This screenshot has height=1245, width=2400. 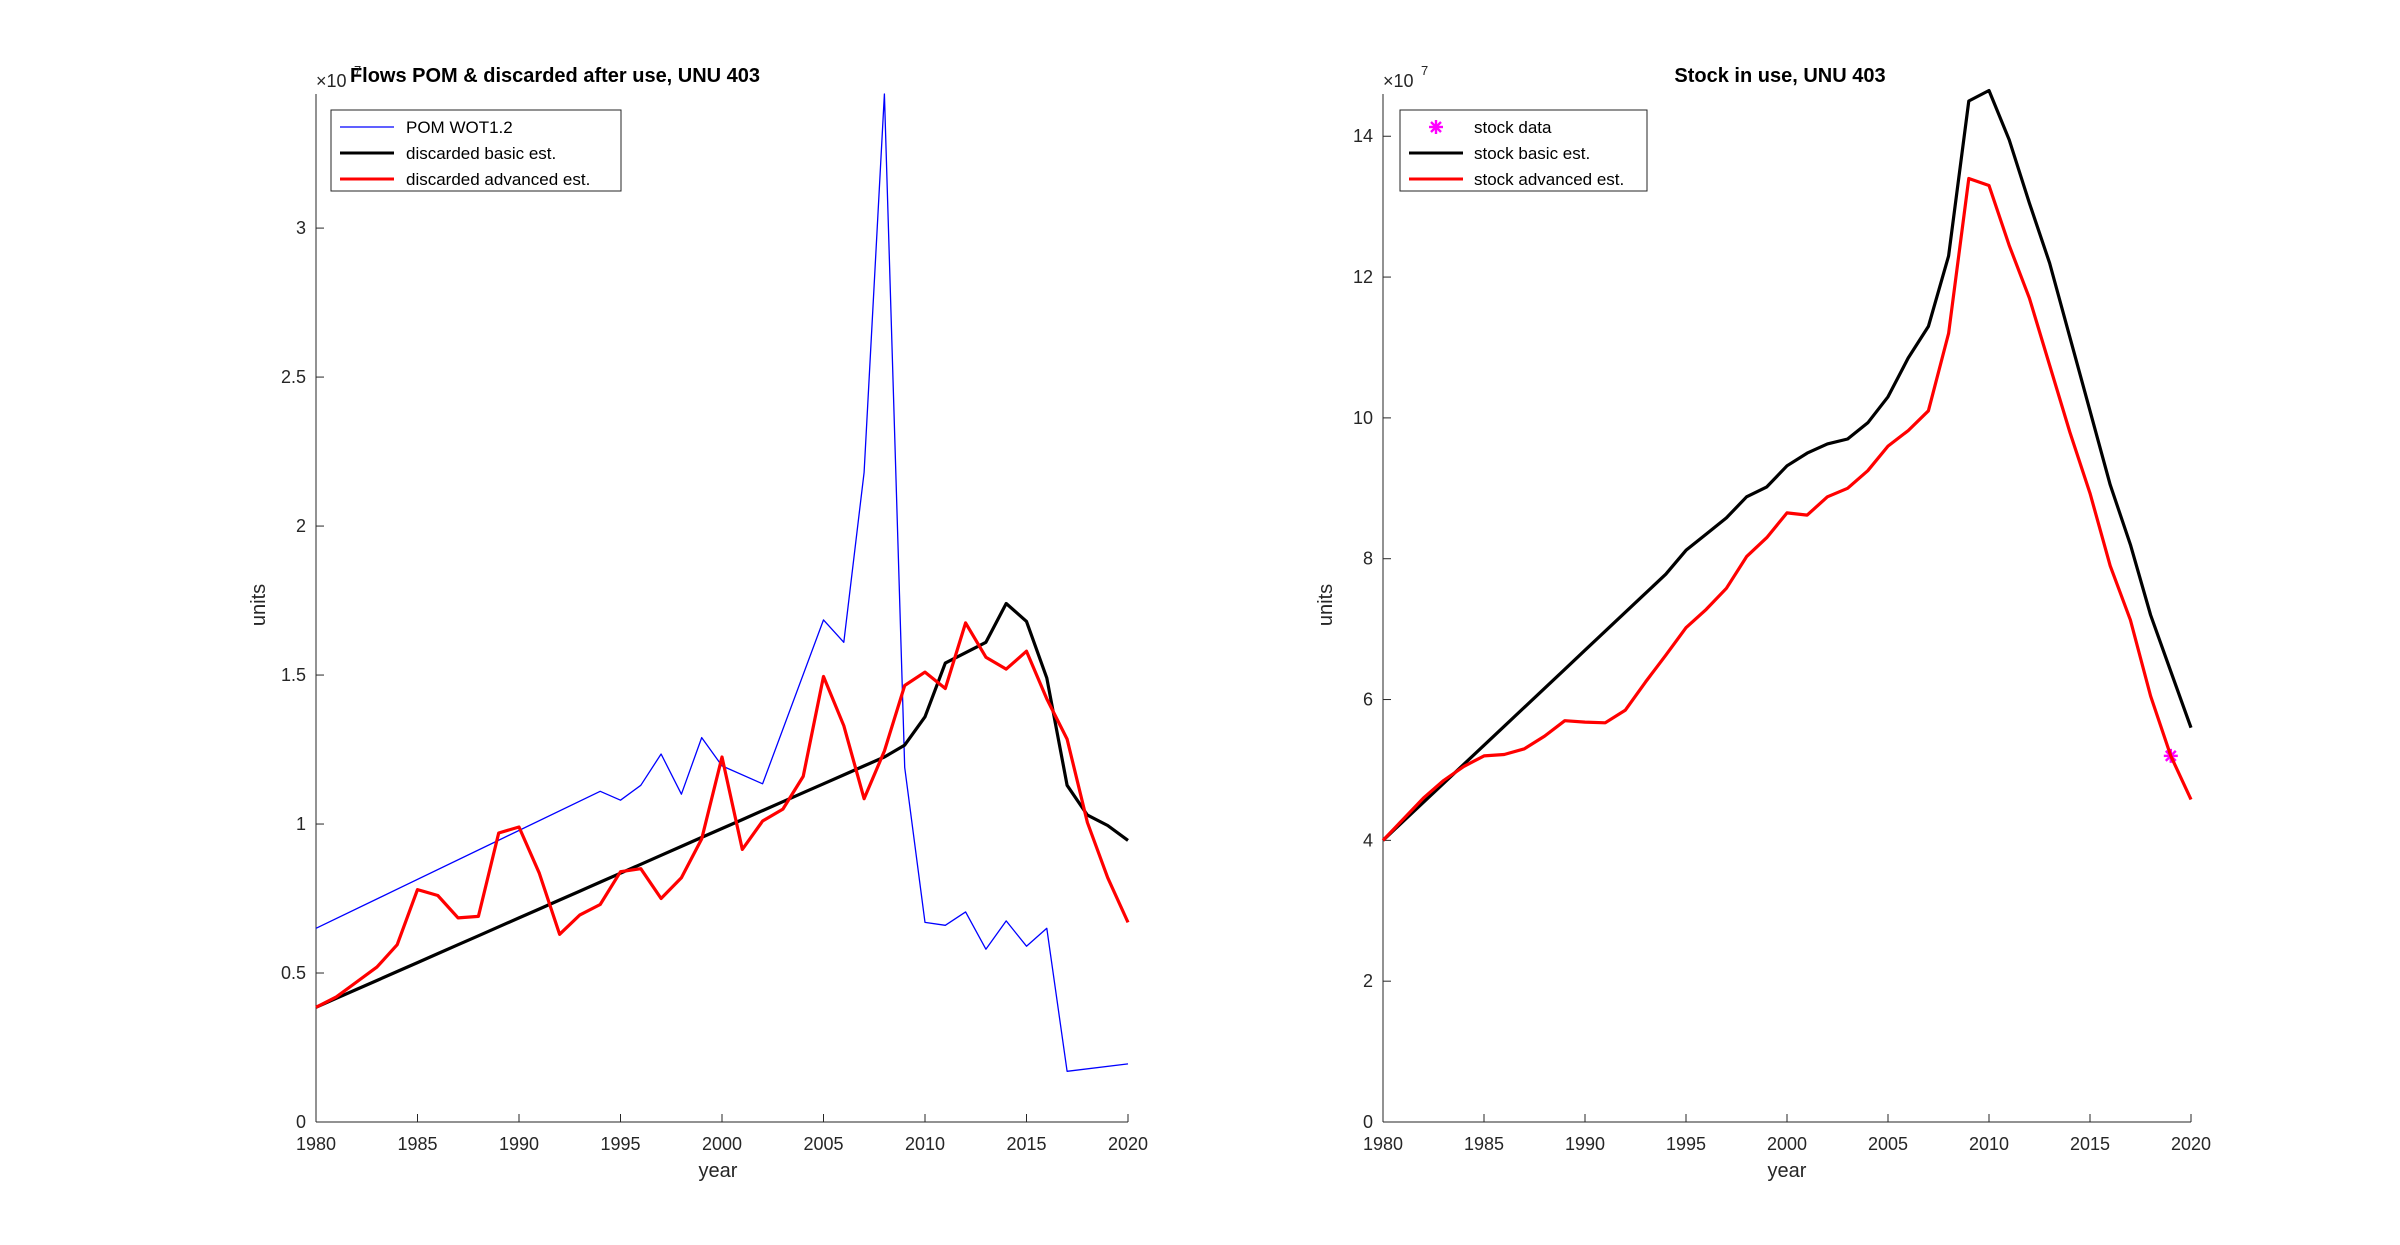 I want to click on legend-swatch-stock-data, so click(x=1436, y=127).